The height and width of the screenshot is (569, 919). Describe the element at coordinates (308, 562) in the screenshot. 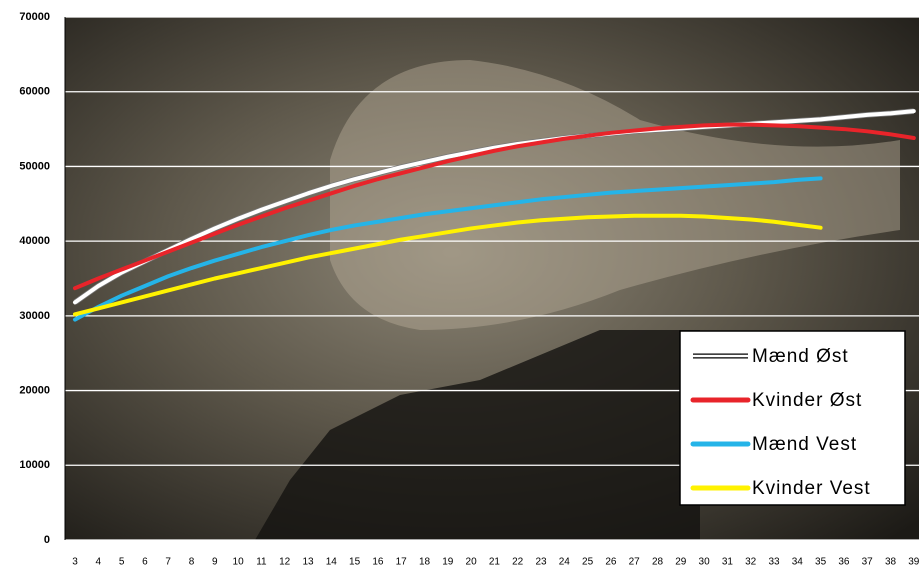

I see `x-tick-label: 13` at that location.